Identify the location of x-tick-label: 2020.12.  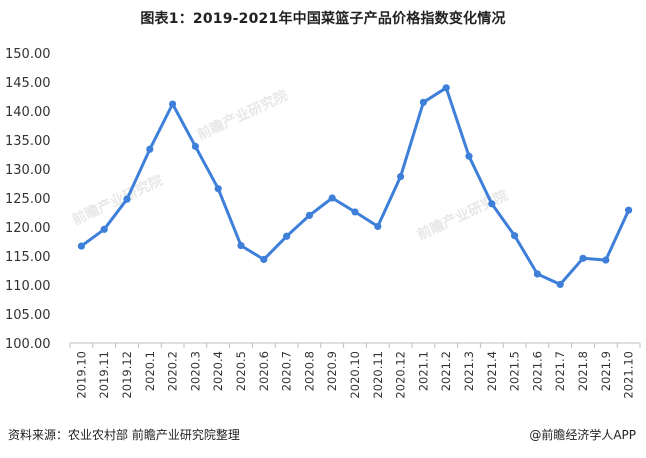
(401, 375).